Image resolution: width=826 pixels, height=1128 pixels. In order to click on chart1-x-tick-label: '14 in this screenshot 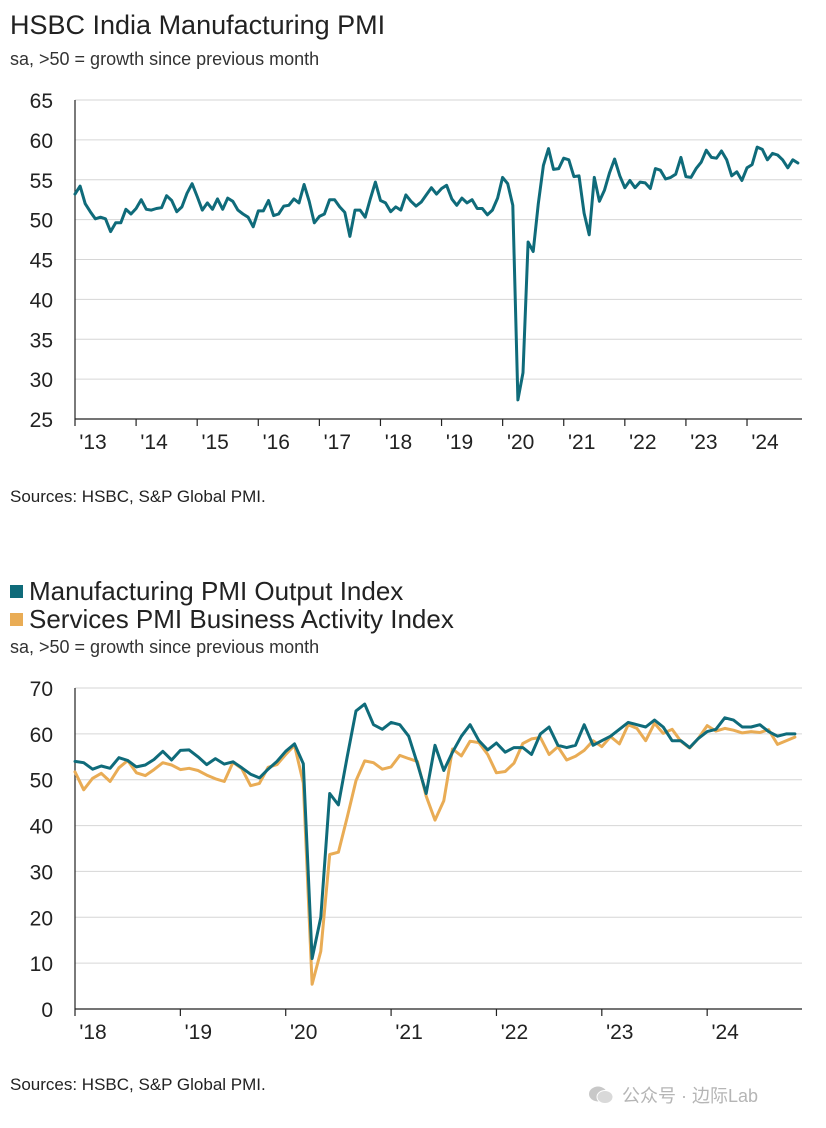, I will do `click(154, 442)`.